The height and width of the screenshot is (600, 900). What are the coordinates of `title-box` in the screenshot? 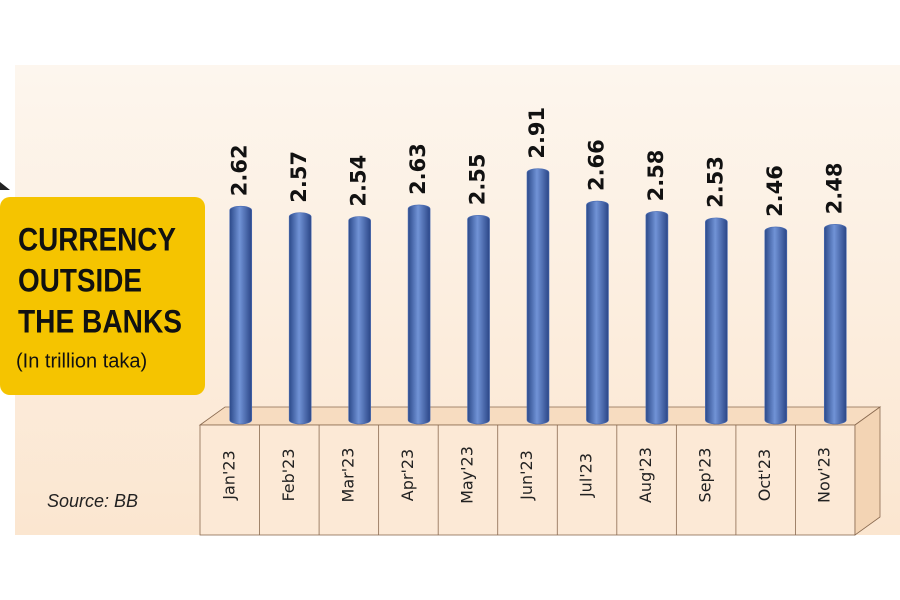 It's located at (102, 296).